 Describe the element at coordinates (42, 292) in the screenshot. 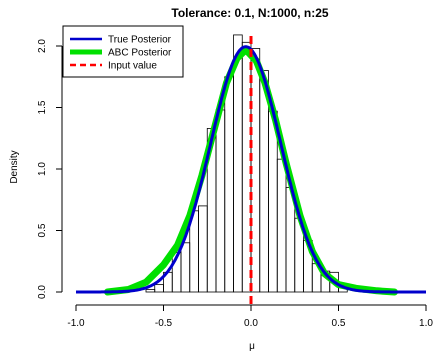

I see `y-tick-label: 0.0` at that location.